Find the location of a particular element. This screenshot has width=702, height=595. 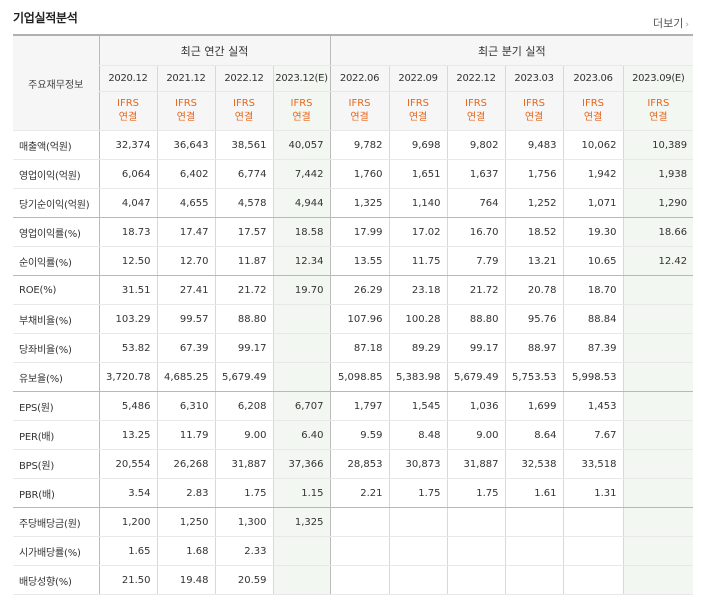

table-cell: 67.39 is located at coordinates (185, 348).